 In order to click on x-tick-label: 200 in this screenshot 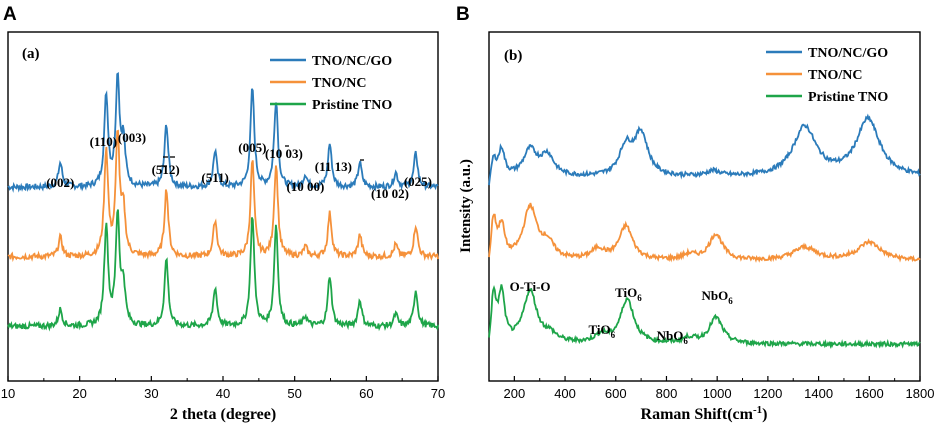, I will do `click(515, 393)`.